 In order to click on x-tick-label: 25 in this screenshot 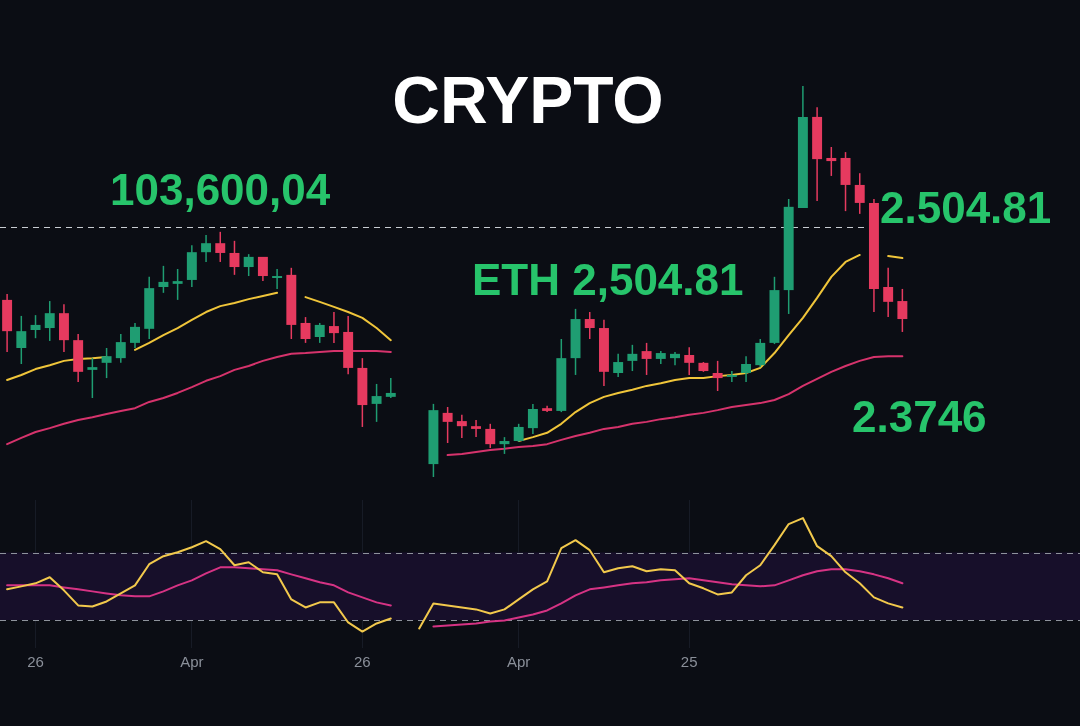, I will do `click(689, 662)`.